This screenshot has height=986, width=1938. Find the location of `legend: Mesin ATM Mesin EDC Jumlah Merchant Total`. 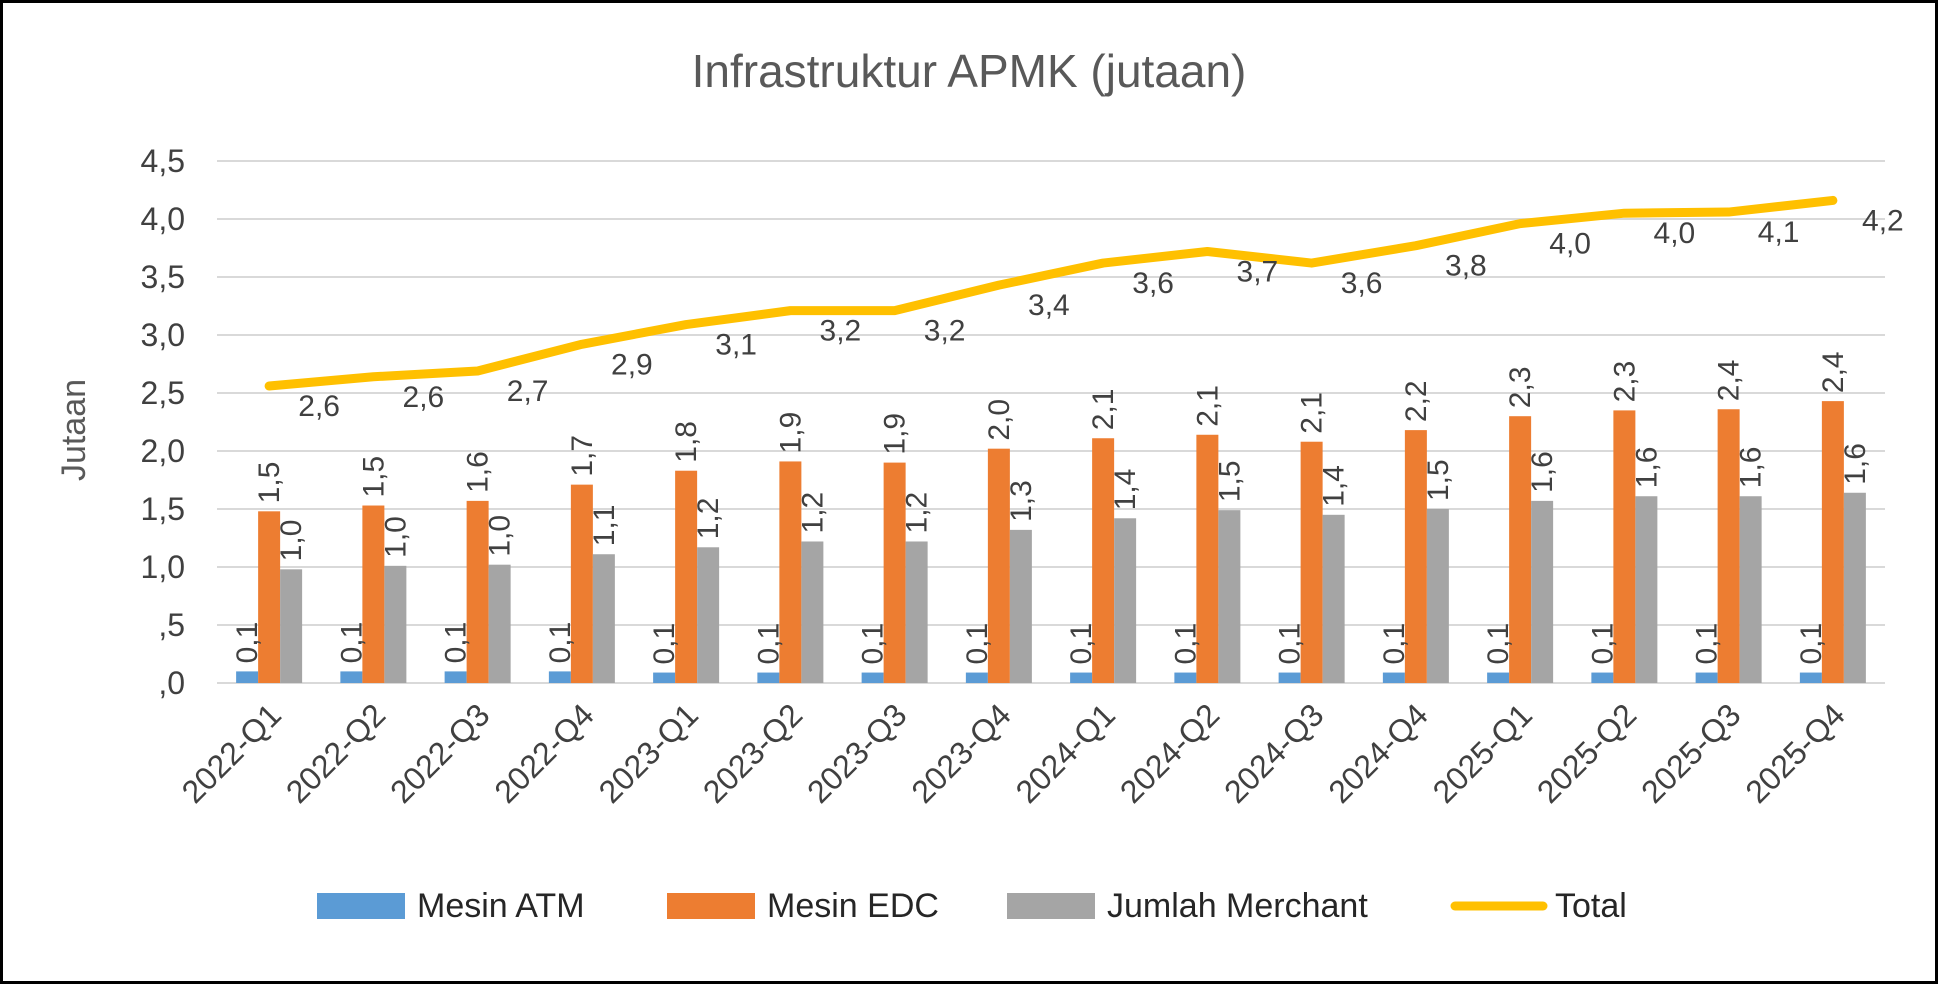

legend: Mesin ATM Mesin EDC Jumlah Merchant Total is located at coordinates (972, 906).